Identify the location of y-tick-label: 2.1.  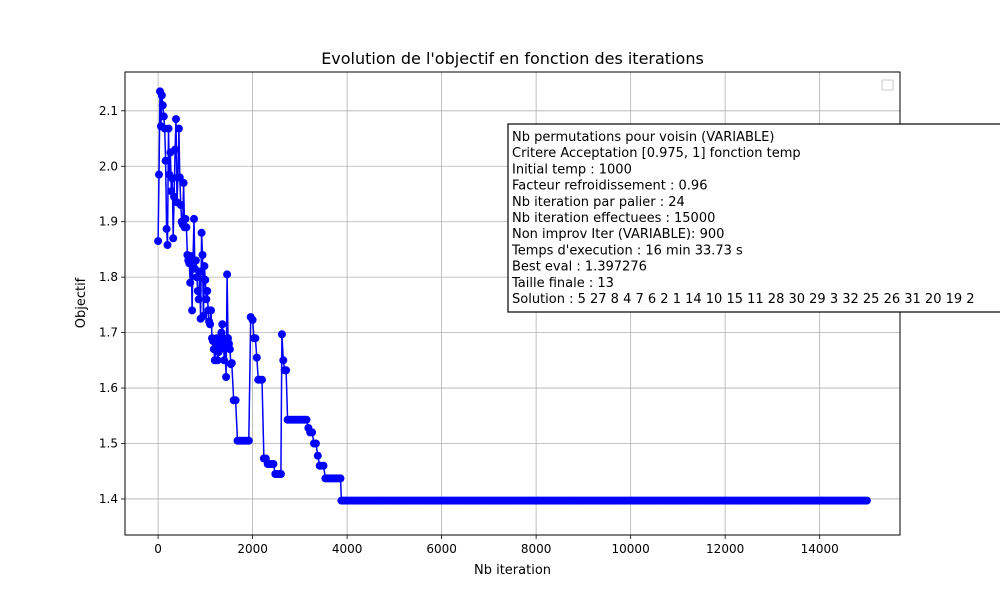
(108, 111).